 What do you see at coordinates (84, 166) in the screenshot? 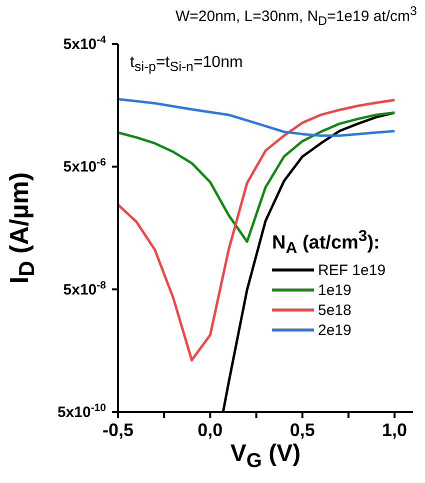
I see `y-tick-label: 5x10$^{-6}$` at bounding box center [84, 166].